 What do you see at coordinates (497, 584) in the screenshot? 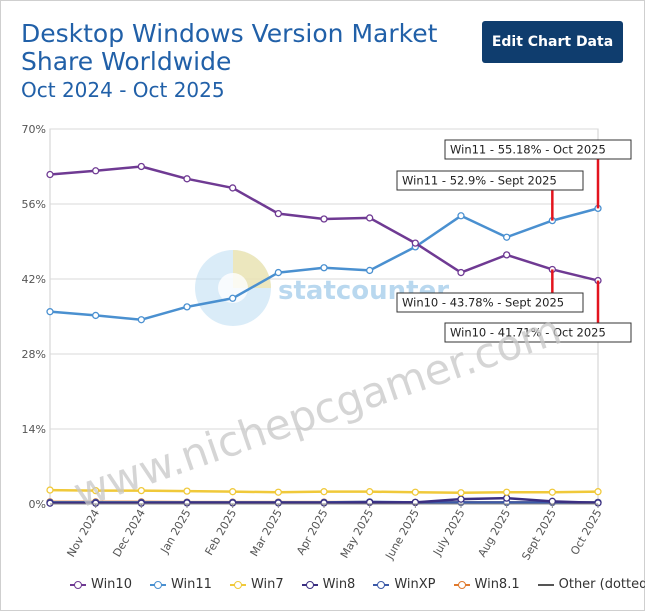
I see `legend-label: Win8.1` at bounding box center [497, 584].